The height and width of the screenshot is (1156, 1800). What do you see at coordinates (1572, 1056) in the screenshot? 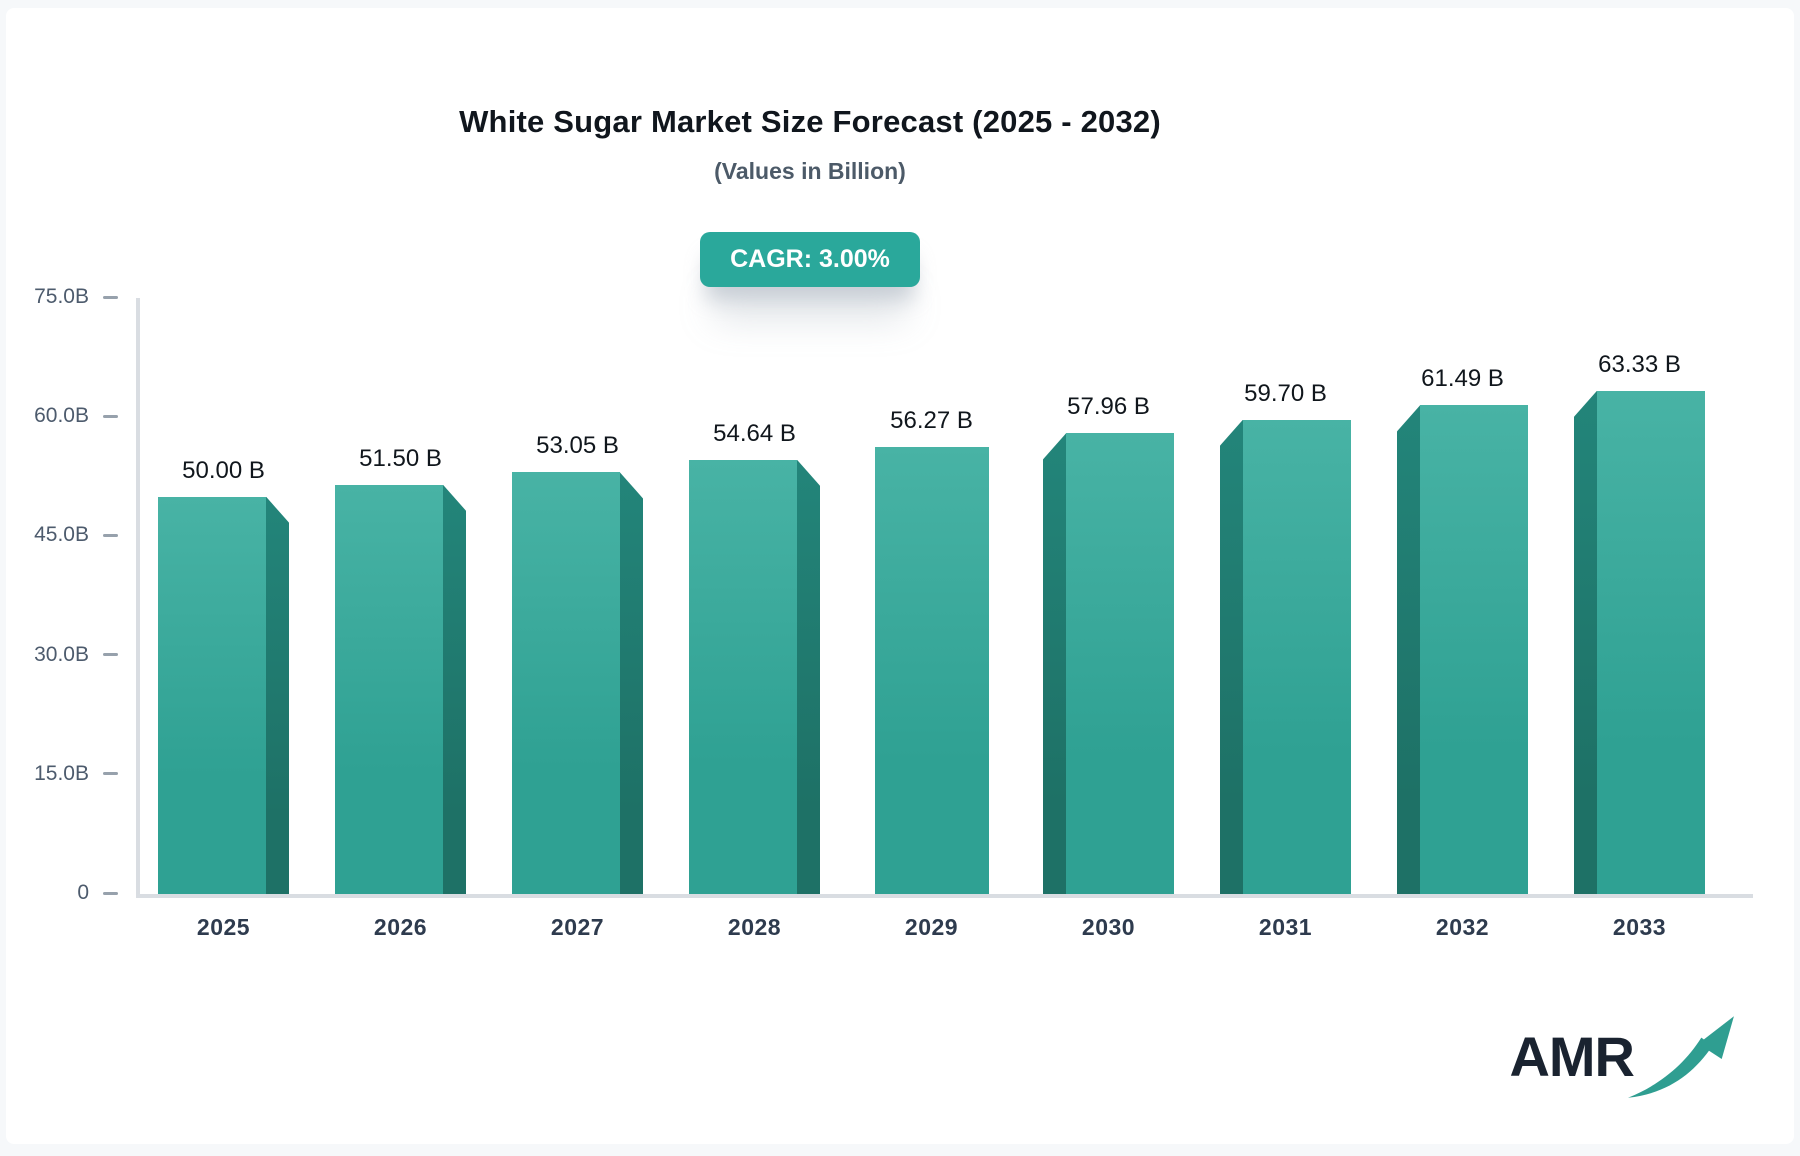
I see `logo-text: AMR` at bounding box center [1572, 1056].